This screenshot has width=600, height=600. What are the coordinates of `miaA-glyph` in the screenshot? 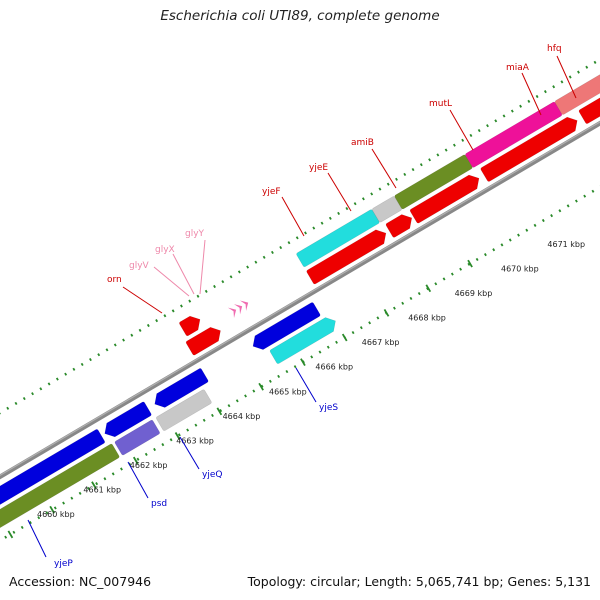 It's located at (577, 94).